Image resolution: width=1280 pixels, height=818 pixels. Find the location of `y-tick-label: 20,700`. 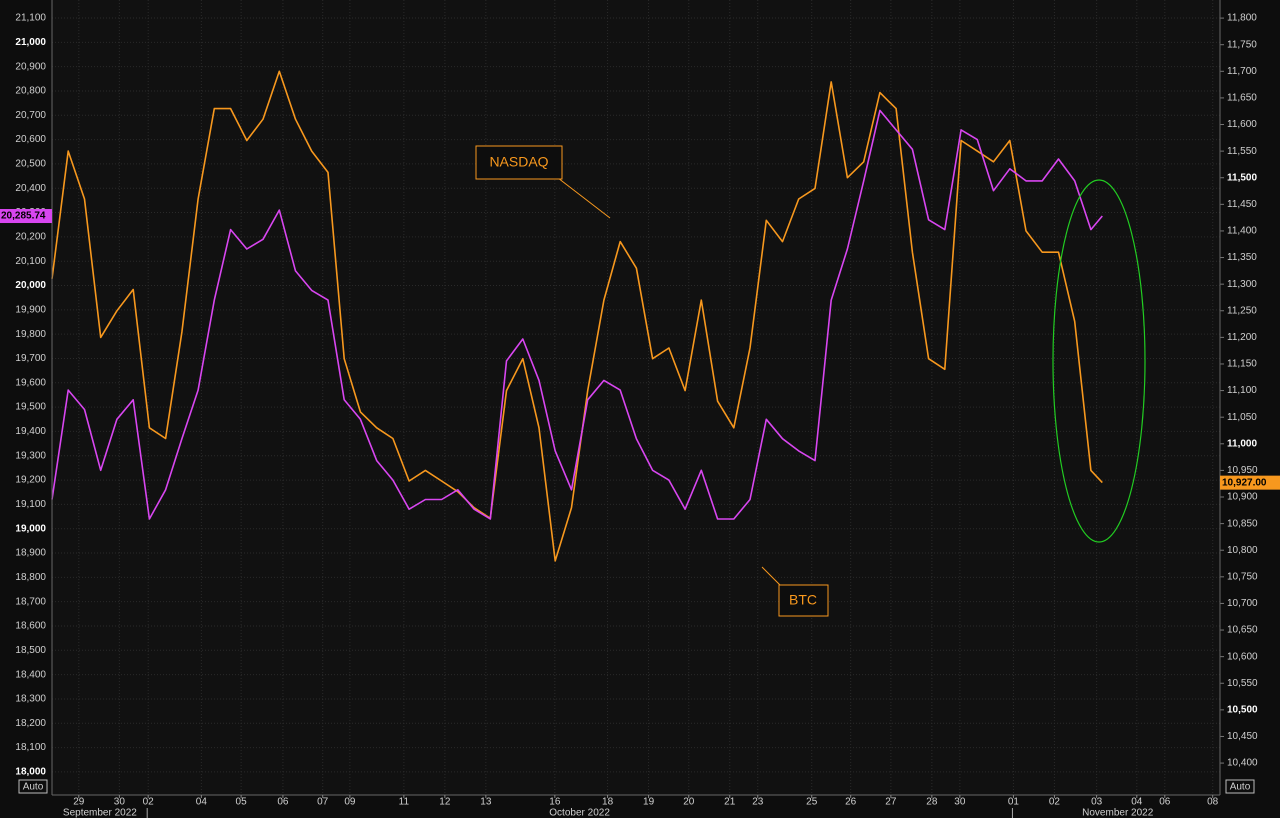

y-tick-label: 20,700 is located at coordinates (30, 115).